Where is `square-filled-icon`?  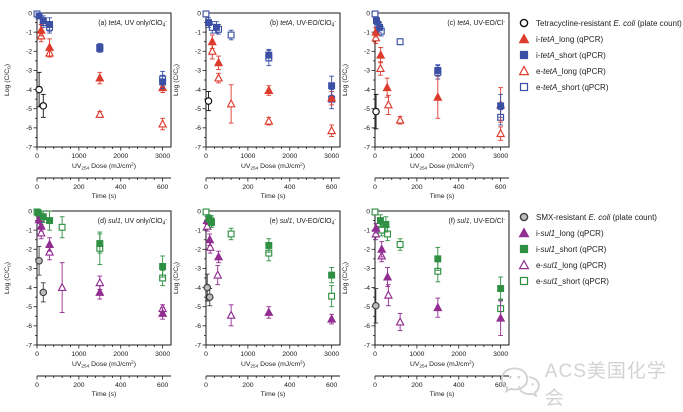 square-filled-icon is located at coordinates (524, 55).